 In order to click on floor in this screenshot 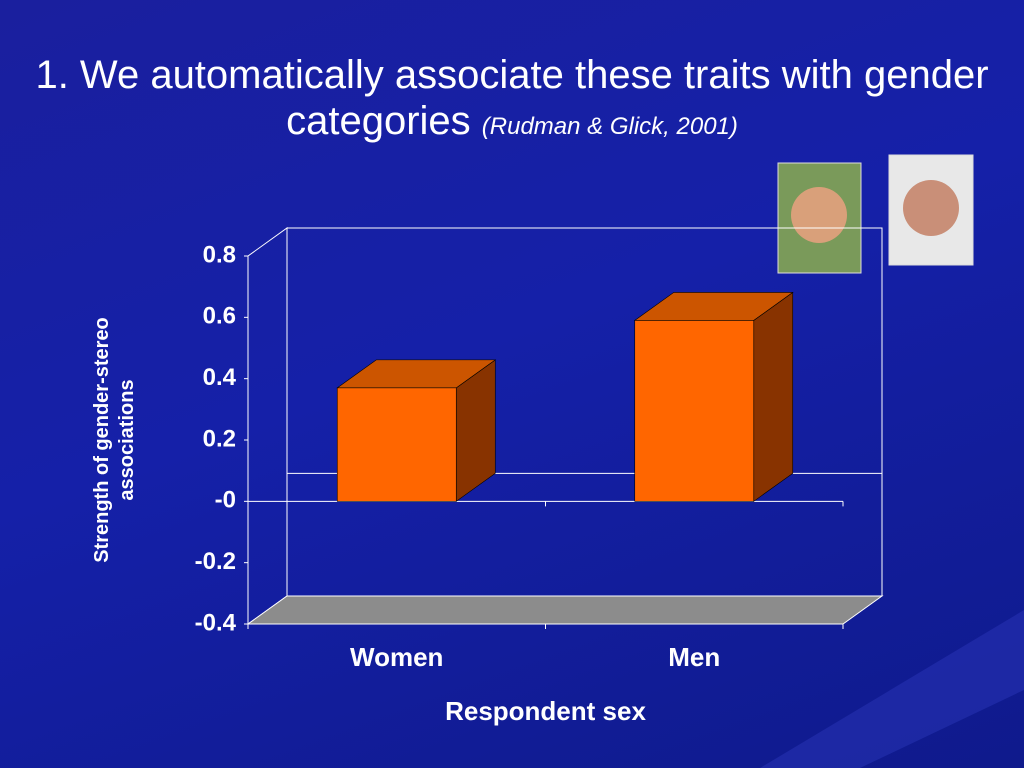, I will do `click(565, 610)`.